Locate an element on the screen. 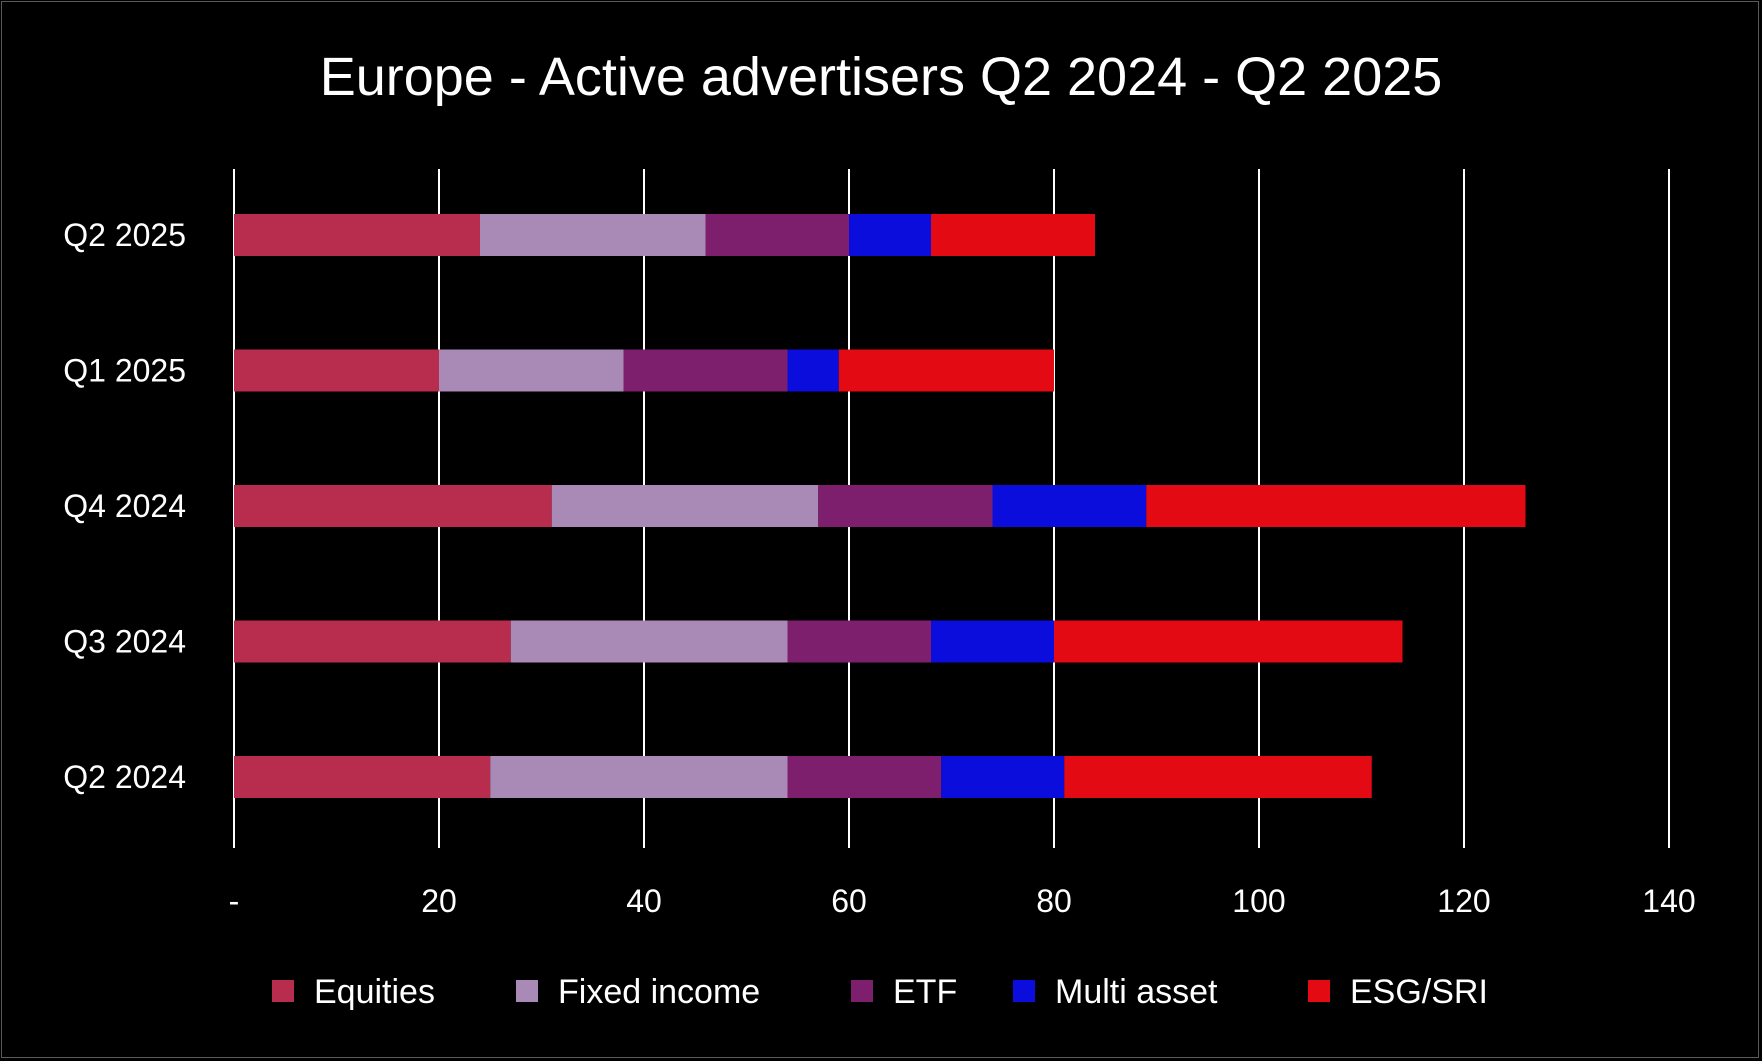  category-label: Q3 2024 is located at coordinates (124, 642).